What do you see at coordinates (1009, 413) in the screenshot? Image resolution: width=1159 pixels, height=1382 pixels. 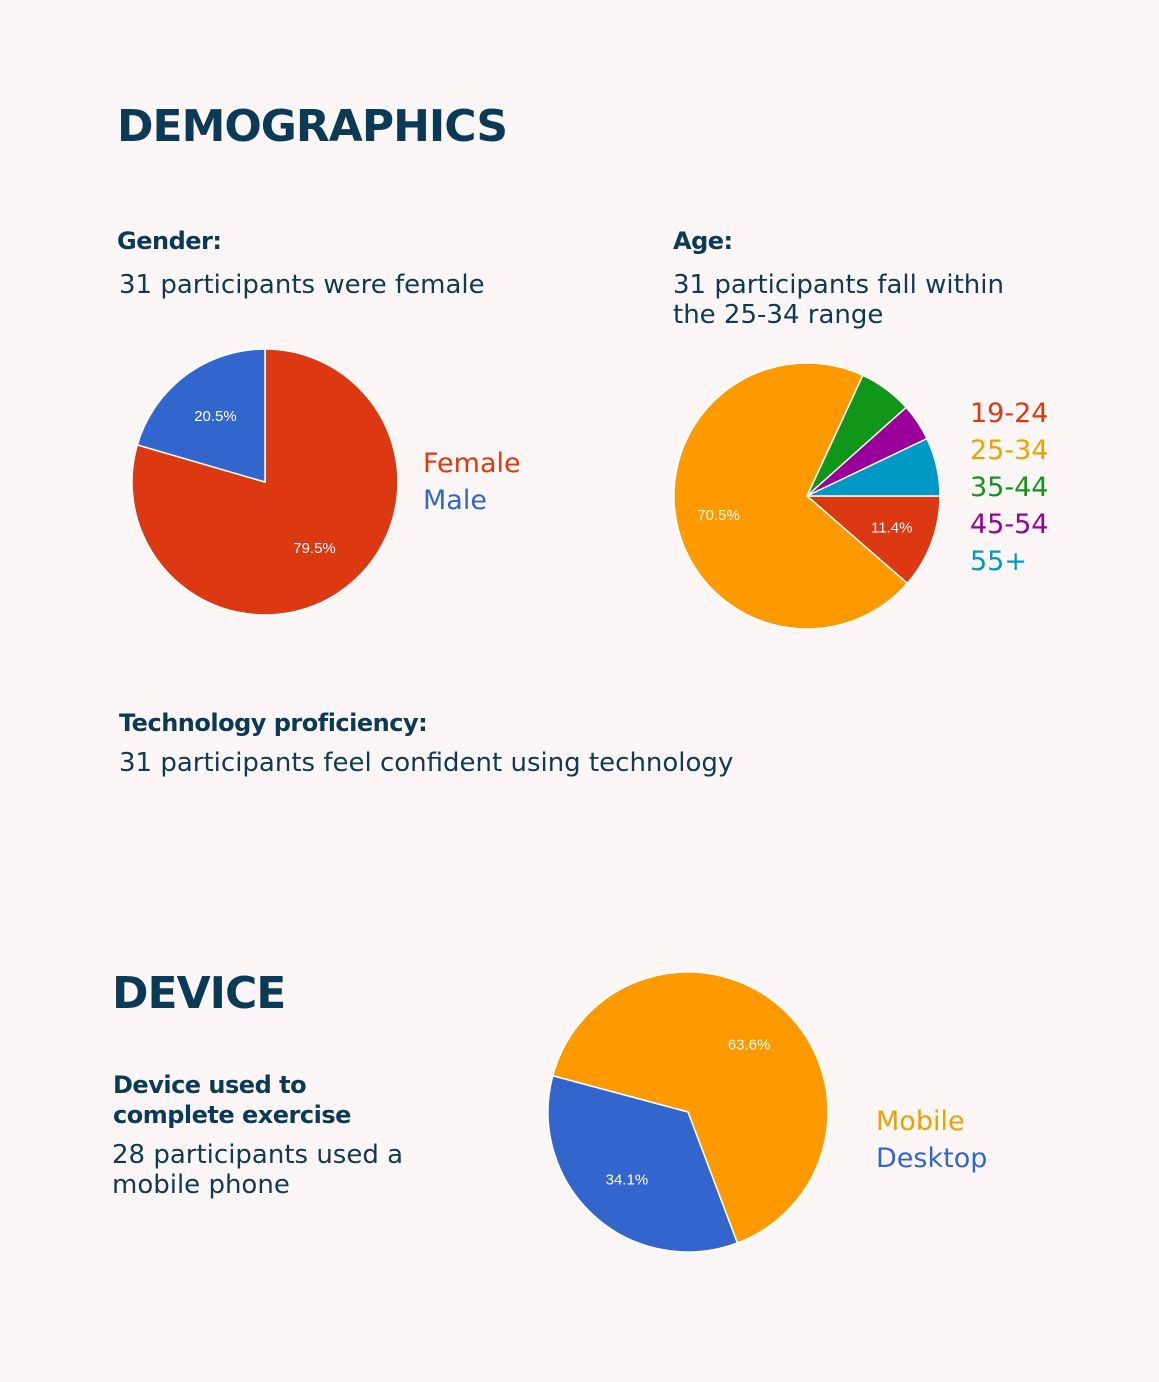 I see `legend-item-19-24: 19-24` at bounding box center [1009, 413].